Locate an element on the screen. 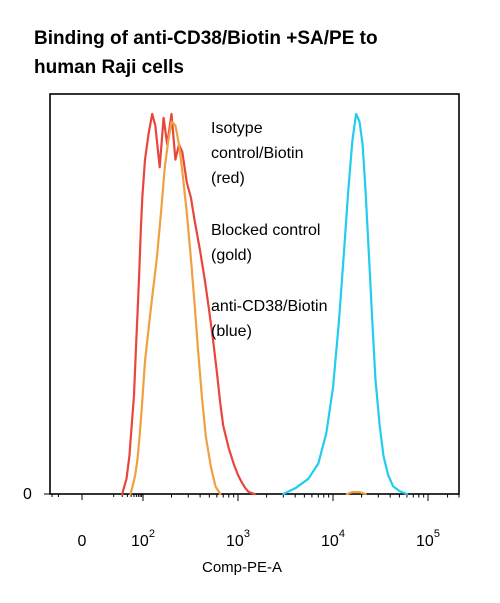 This screenshot has height=603, width=500. x-tick-labels: 0 10² 10³ 10⁴ 10⁵ is located at coordinates (259, 539).